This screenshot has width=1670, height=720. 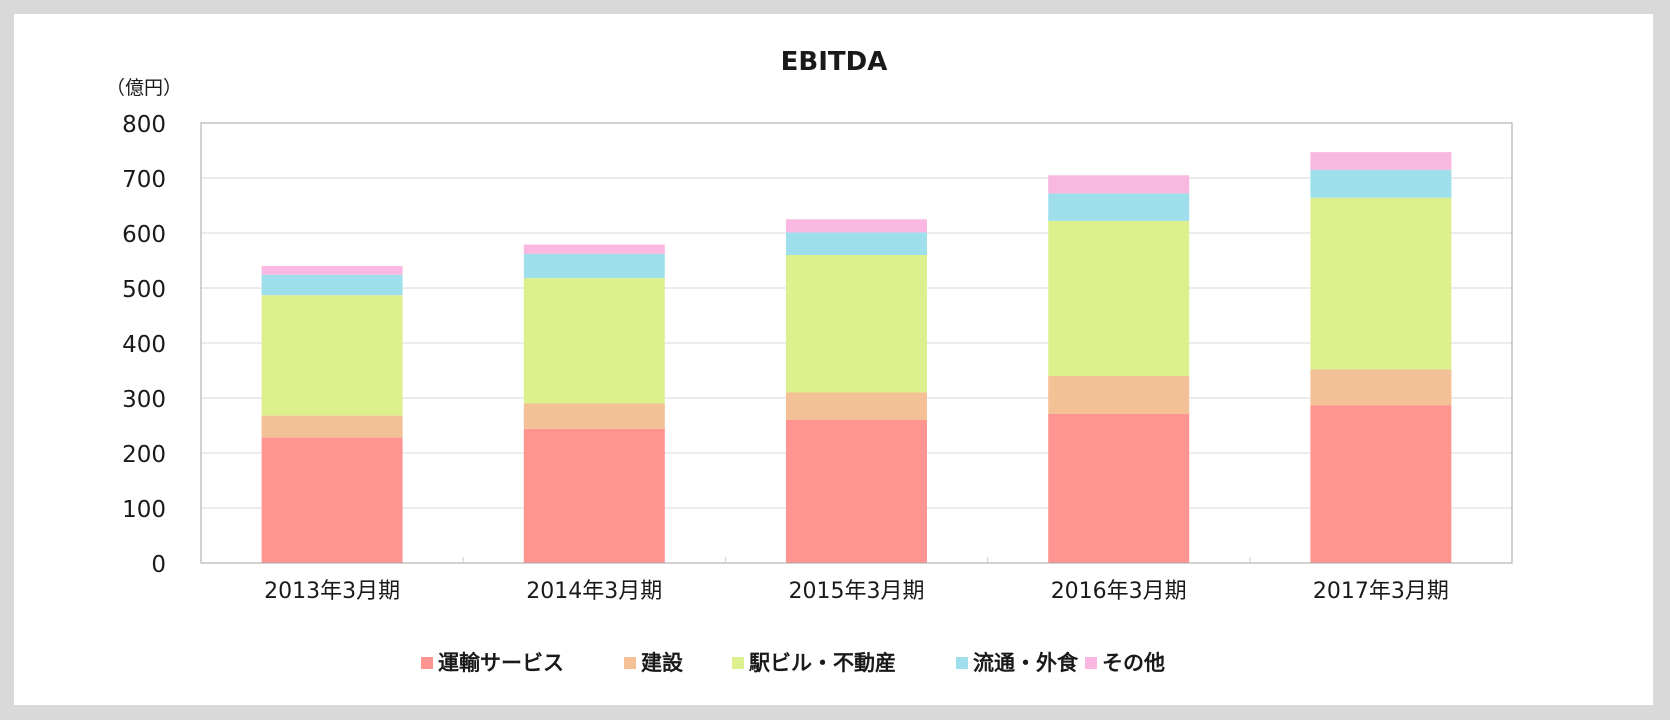 What do you see at coordinates (662, 663) in the screenshot?
I see `legend-label: 建設` at bounding box center [662, 663].